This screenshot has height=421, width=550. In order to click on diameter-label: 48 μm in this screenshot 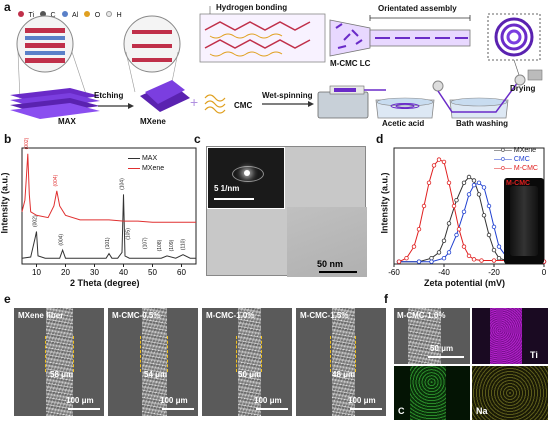, I will do `click(344, 374)`.